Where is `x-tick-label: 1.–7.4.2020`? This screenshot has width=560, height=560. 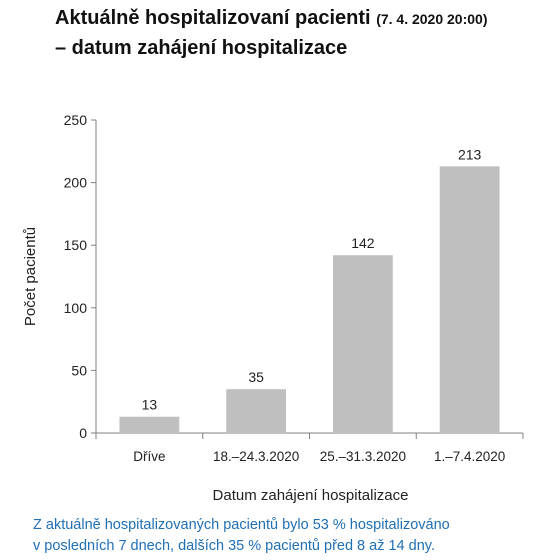
x-tick-label: 1.–7.4.2020 is located at coordinates (469, 456).